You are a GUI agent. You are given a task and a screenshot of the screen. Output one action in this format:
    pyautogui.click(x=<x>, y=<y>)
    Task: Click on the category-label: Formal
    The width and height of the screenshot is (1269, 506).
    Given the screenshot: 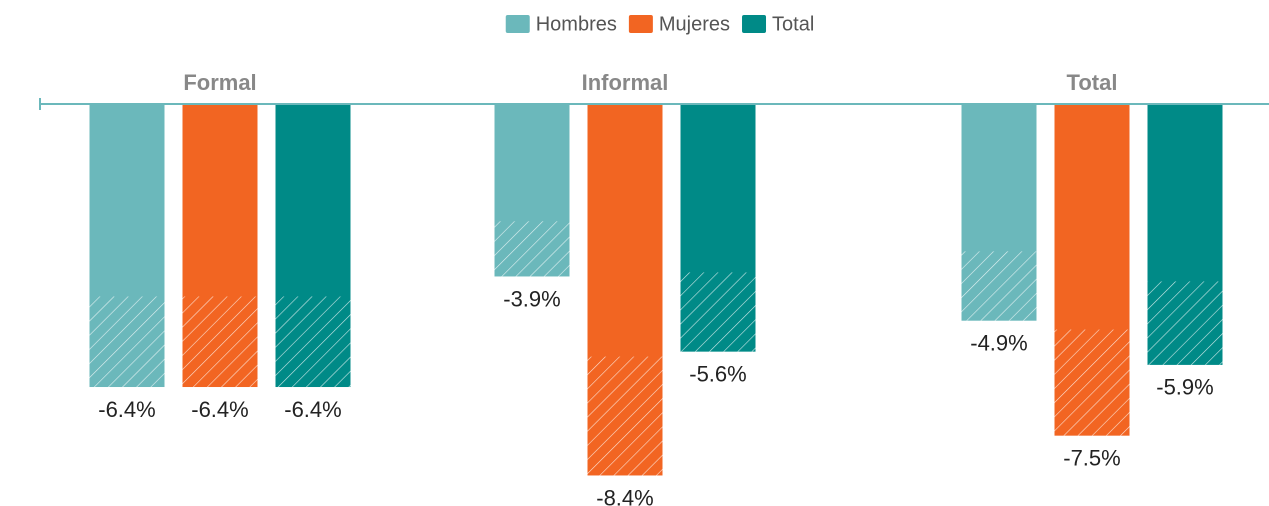 What is the action you would take?
    pyautogui.click(x=219, y=82)
    